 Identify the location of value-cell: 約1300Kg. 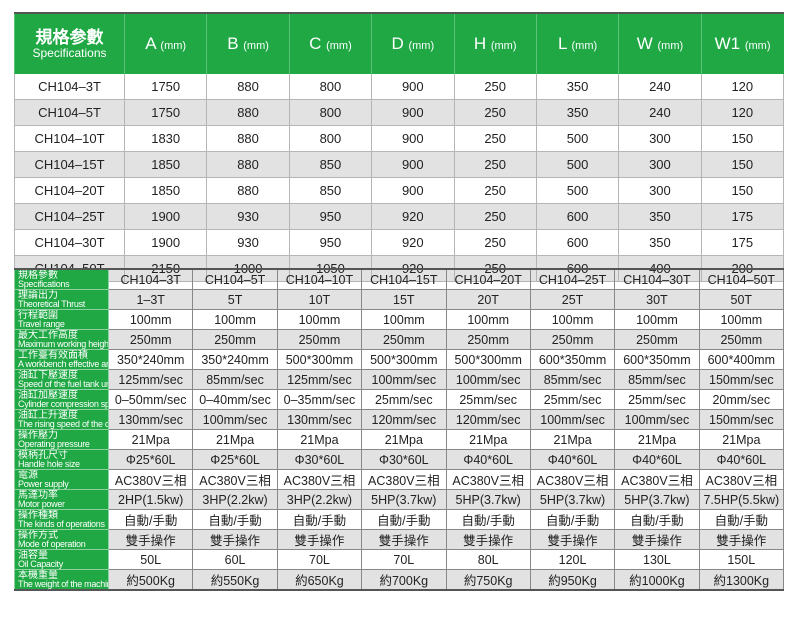
(741, 580).